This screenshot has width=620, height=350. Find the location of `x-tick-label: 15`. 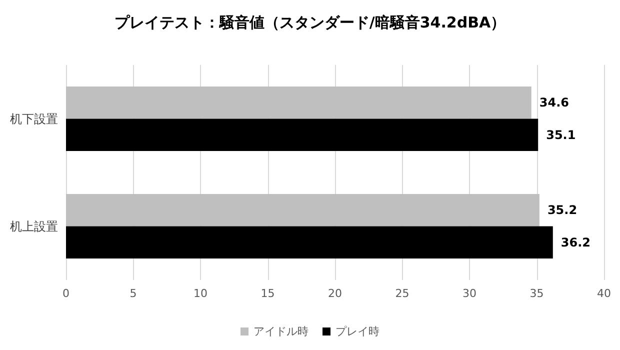

x-tick-label: 15 is located at coordinates (267, 293).